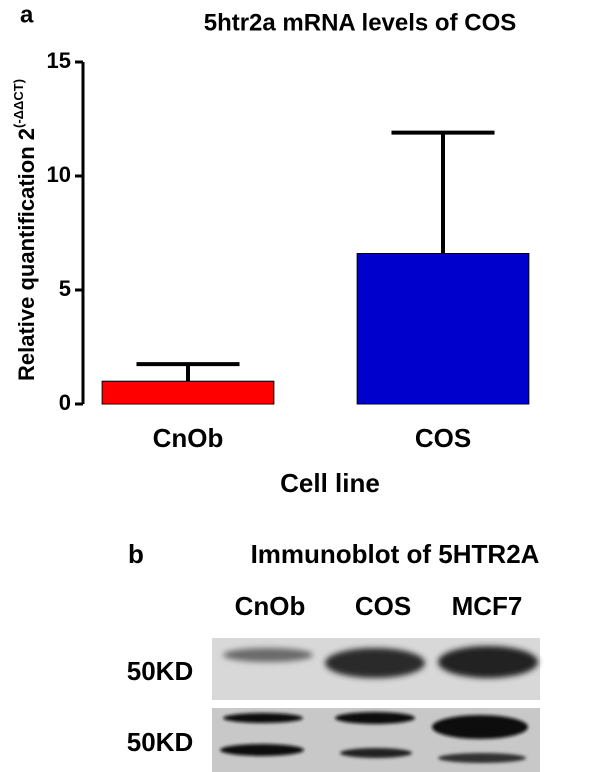 The width and height of the screenshot is (600, 772). Describe the element at coordinates (383, 606) in the screenshot. I see `lane-label: COS` at that location.